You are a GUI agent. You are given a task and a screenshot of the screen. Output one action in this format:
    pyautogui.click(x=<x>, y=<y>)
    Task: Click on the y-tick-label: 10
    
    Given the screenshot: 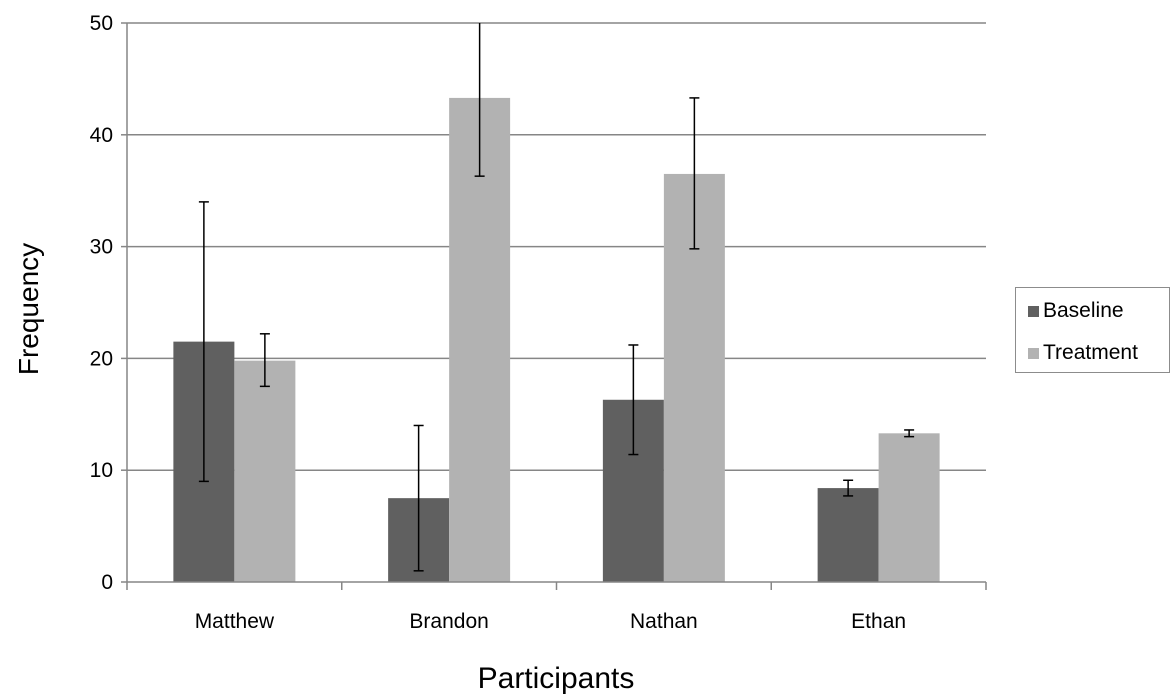 What is the action you would take?
    pyautogui.click(x=101, y=470)
    